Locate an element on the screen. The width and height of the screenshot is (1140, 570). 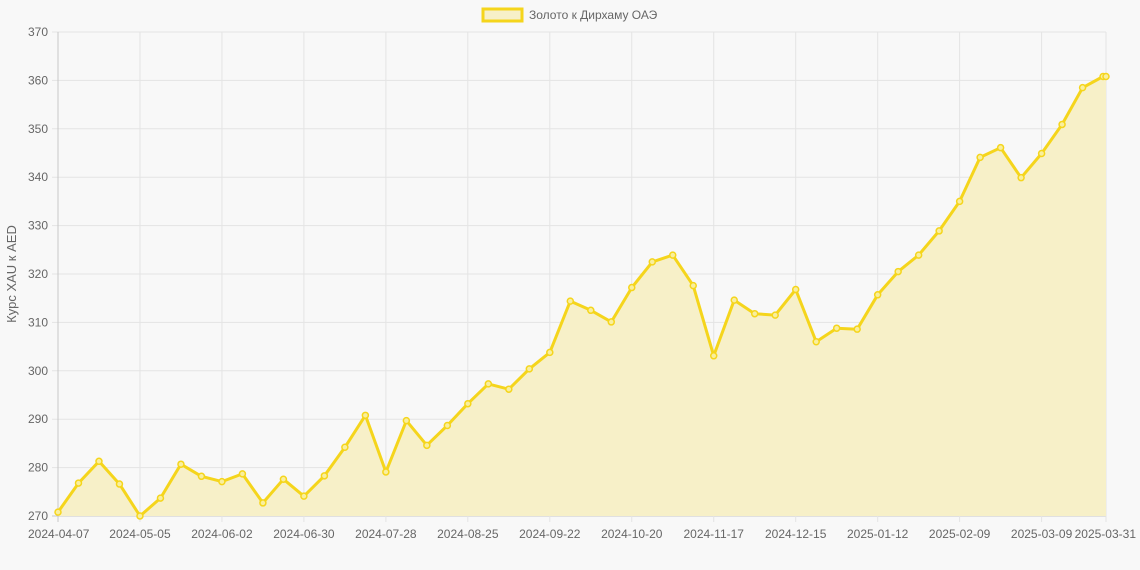
y-tick-label: 360 is located at coordinates (38, 80).